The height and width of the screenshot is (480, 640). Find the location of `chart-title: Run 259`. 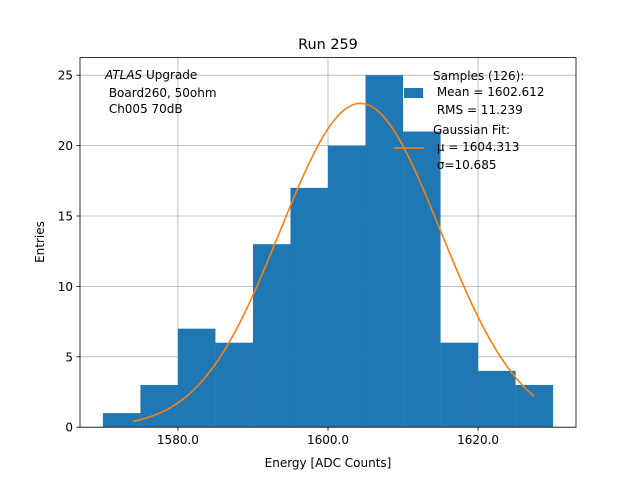

chart-title: Run 259 is located at coordinates (328, 45).